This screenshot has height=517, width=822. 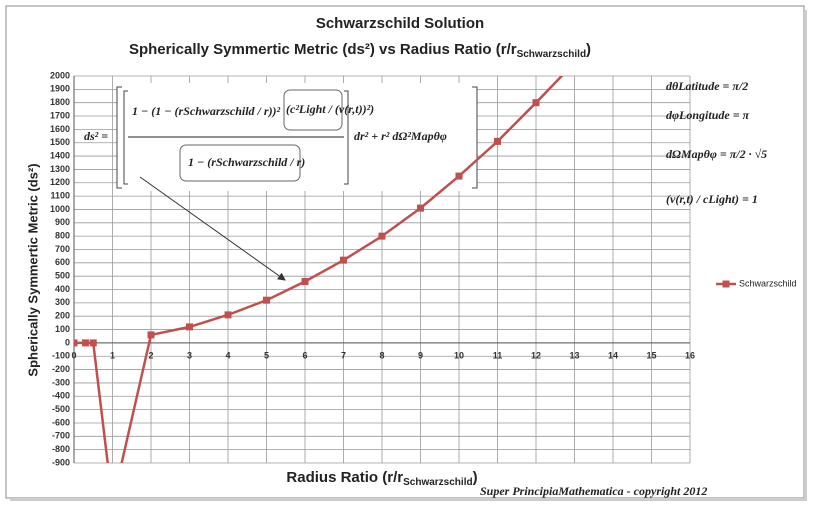 I want to click on y-tick-label: 1100, so click(x=60, y=195).